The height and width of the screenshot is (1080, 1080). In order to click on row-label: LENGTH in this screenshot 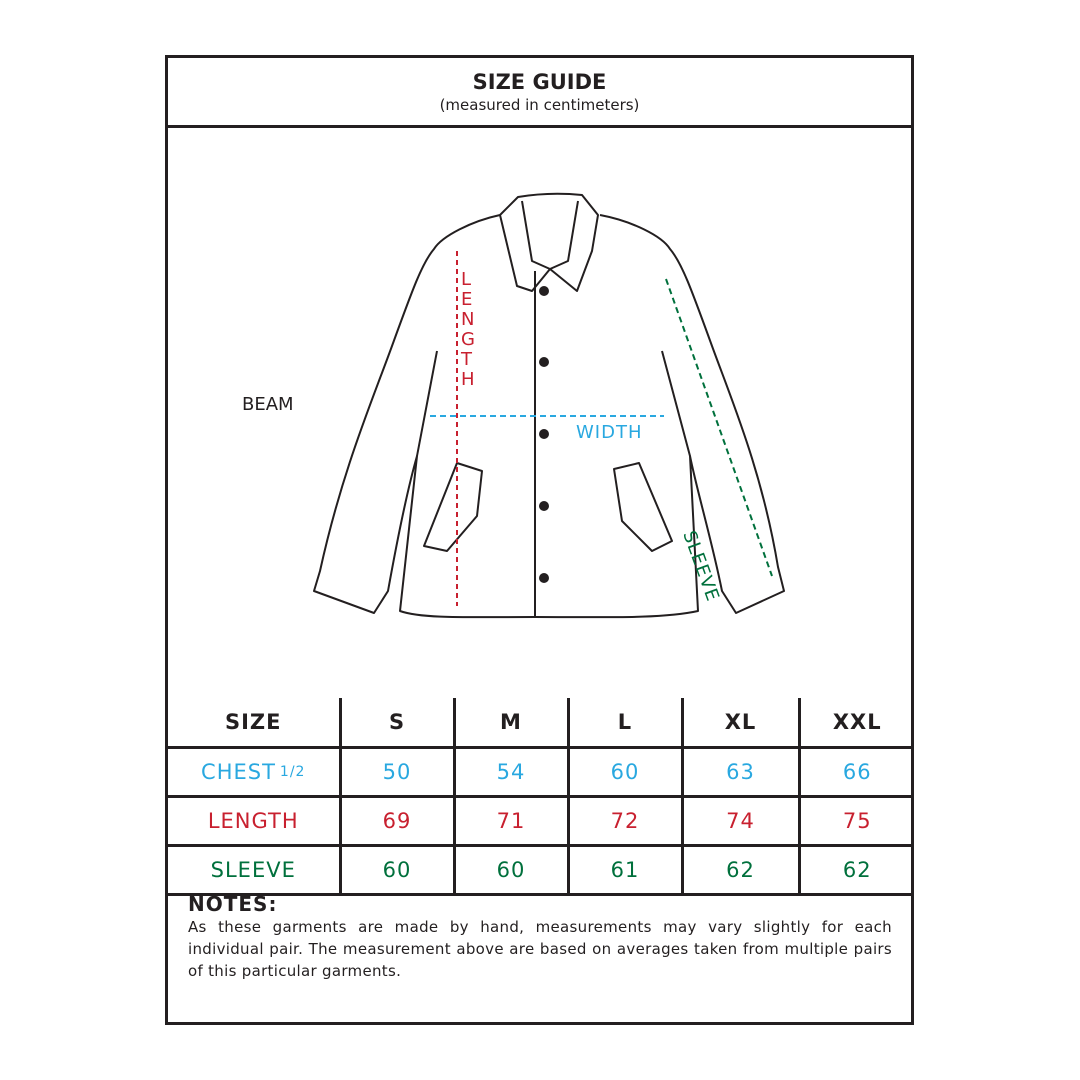, I will do `click(255, 820)`.